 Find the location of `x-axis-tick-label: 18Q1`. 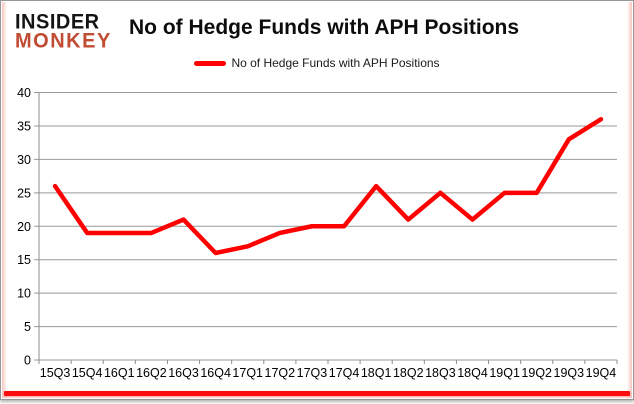

x-axis-tick-label: 18Q1 is located at coordinates (376, 373).